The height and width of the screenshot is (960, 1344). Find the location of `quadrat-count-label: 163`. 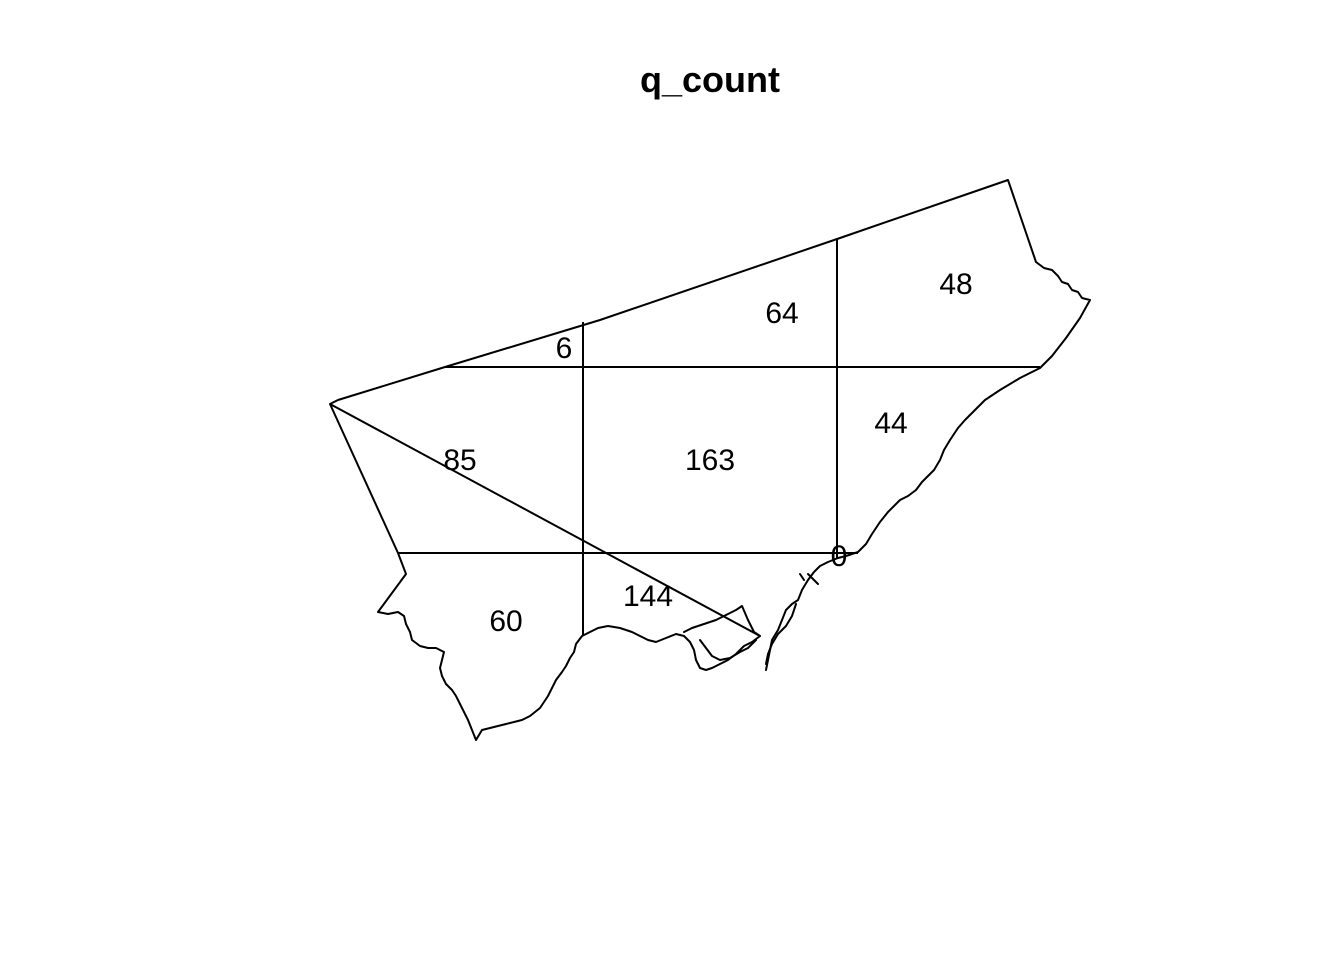

quadrat-count-label: 163 is located at coordinates (710, 460).